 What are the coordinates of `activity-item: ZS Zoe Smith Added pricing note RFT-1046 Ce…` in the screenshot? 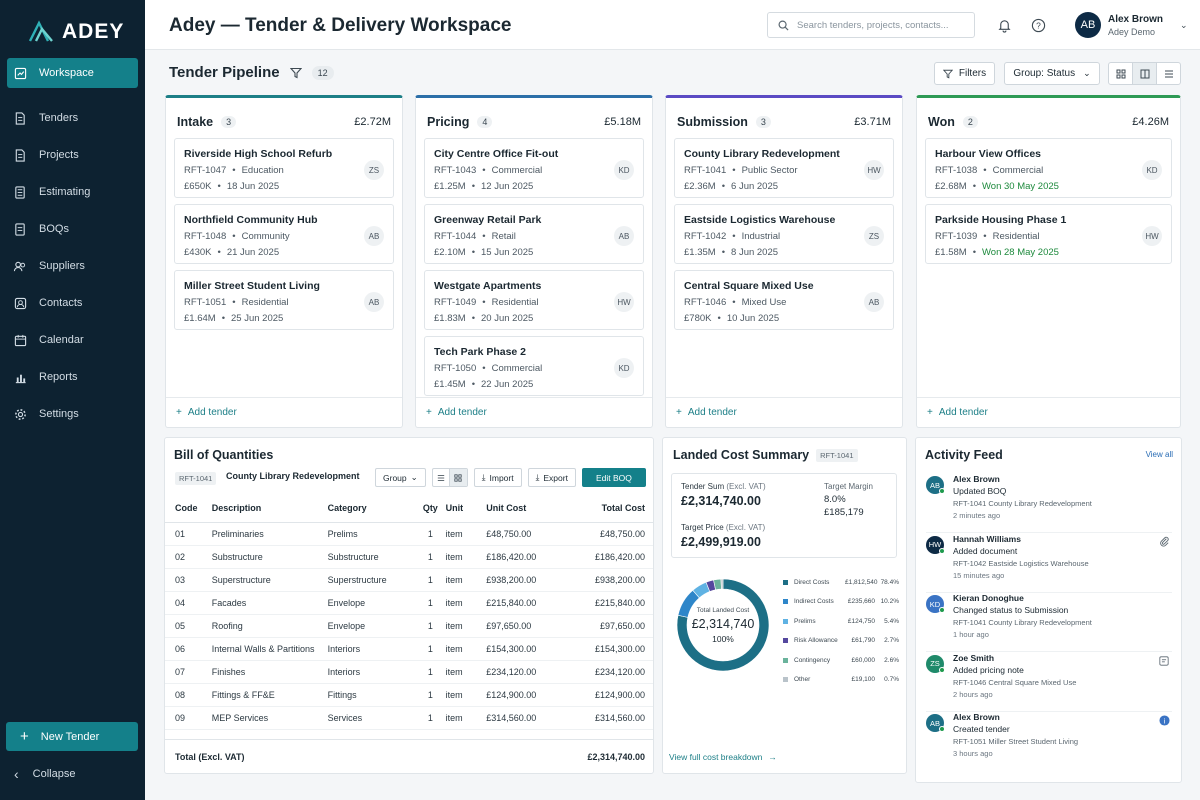 It's located at (1049, 682).